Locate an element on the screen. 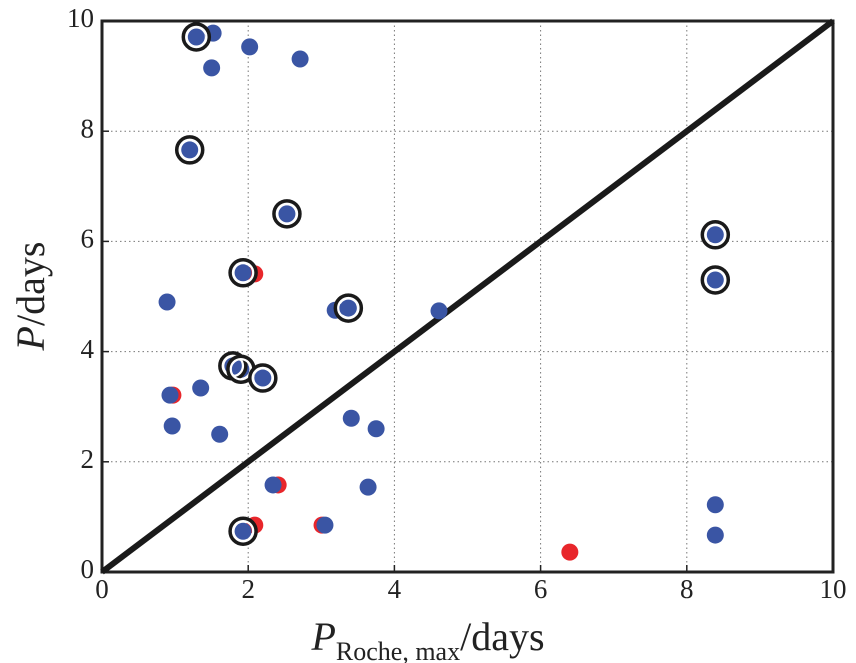 This screenshot has width=856, height=663. x-label-unit: /days is located at coordinates (502, 636).